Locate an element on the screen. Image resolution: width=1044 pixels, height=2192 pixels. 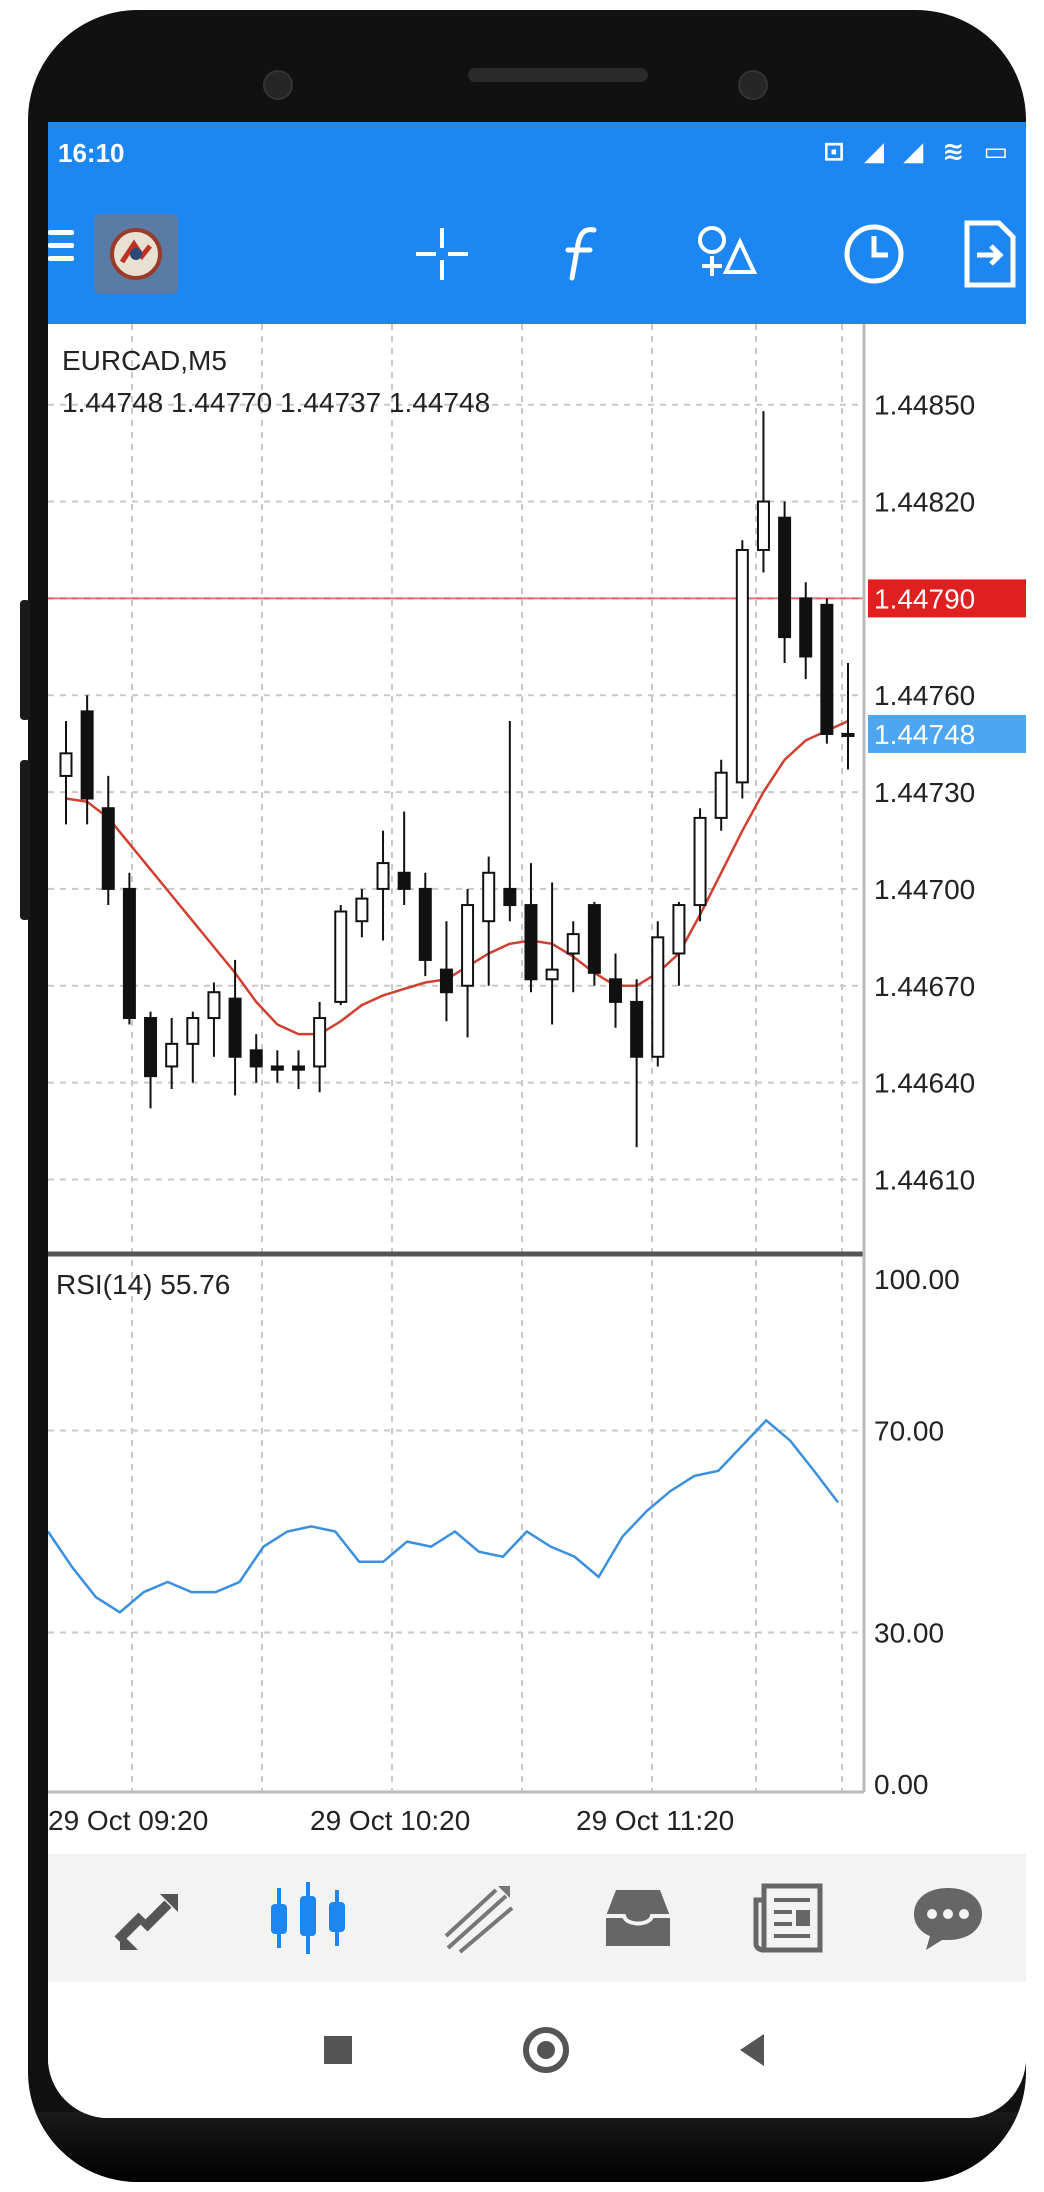
menu-icon is located at coordinates (61, 249).